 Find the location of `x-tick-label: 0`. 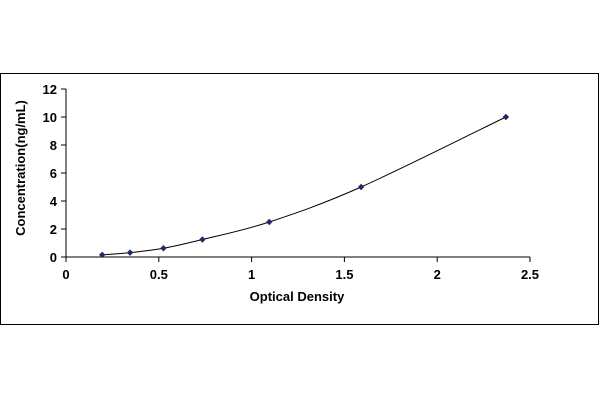

x-tick-label: 0 is located at coordinates (65, 274).